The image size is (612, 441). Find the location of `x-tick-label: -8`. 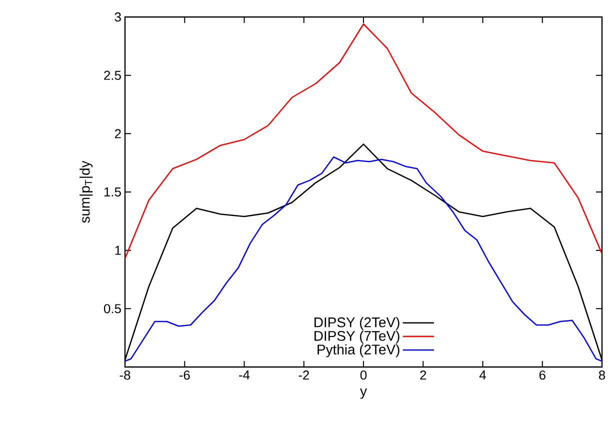

x-tick-label: -8 is located at coordinates (125, 375).